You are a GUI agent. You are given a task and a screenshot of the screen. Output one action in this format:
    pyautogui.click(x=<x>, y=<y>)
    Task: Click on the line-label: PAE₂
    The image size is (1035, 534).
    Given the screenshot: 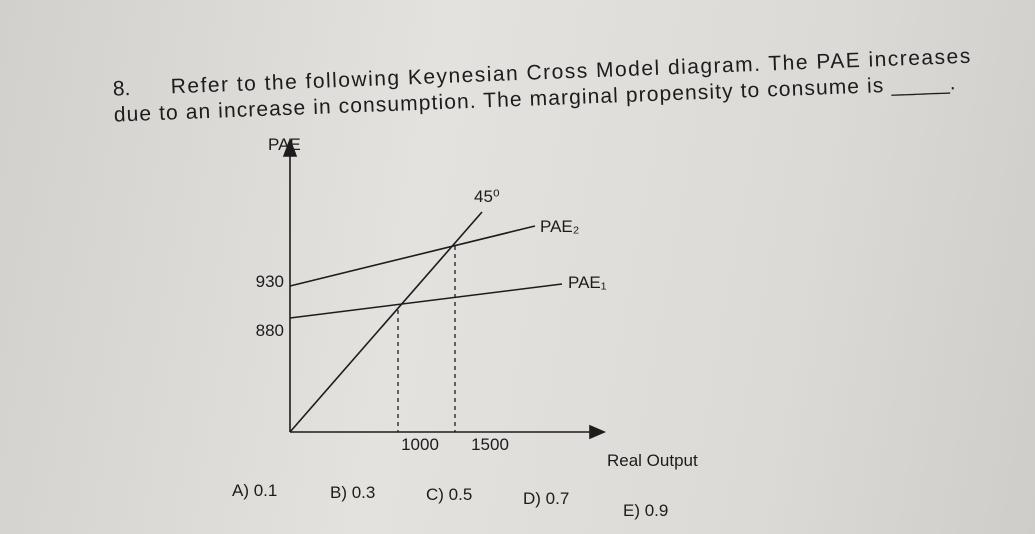 What is the action you would take?
    pyautogui.click(x=559, y=226)
    